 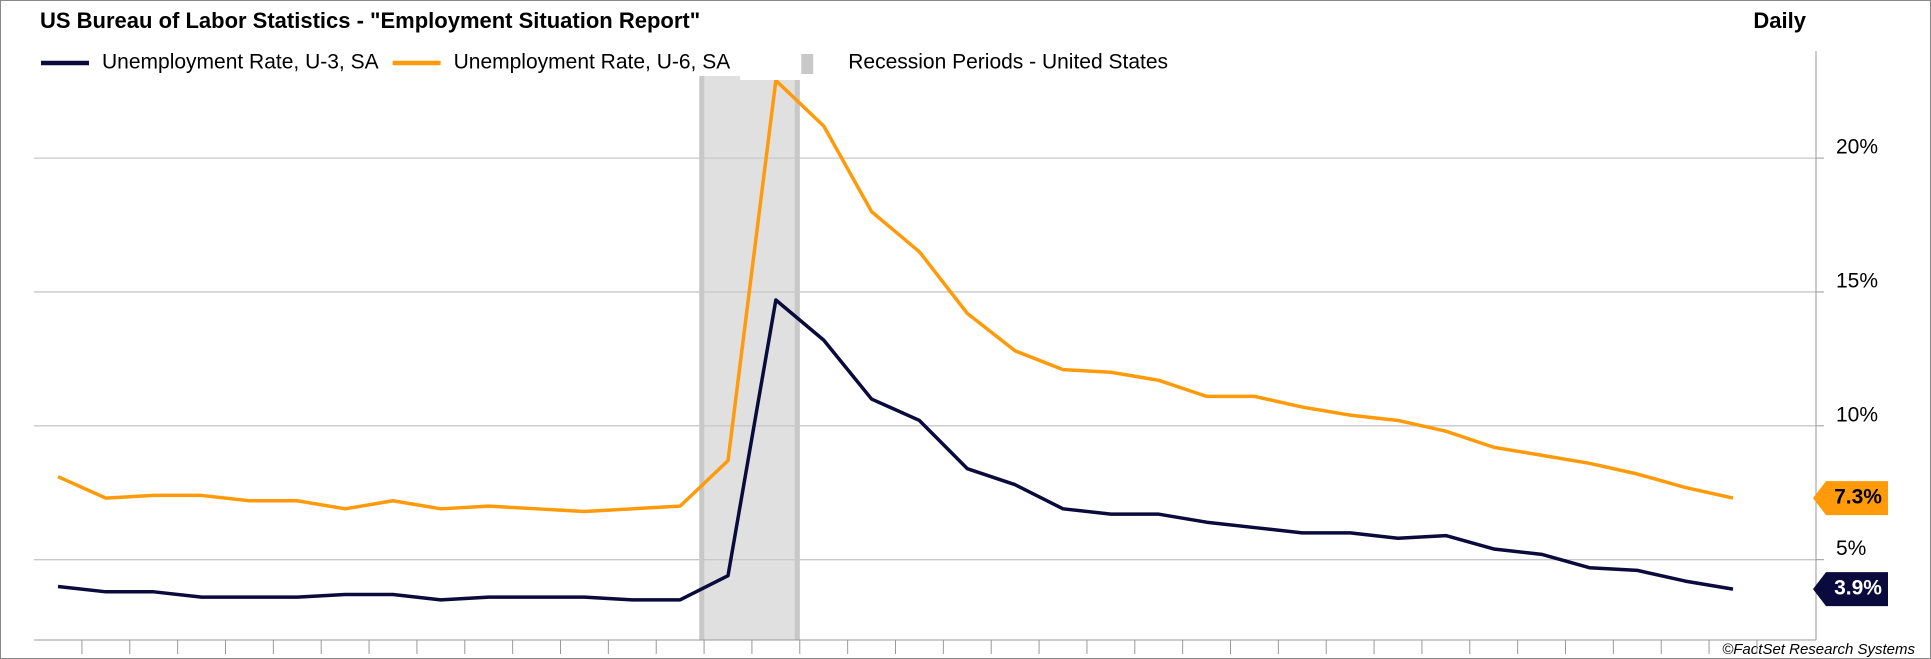 I want to click on frequency: Daily, so click(x=1779, y=20).